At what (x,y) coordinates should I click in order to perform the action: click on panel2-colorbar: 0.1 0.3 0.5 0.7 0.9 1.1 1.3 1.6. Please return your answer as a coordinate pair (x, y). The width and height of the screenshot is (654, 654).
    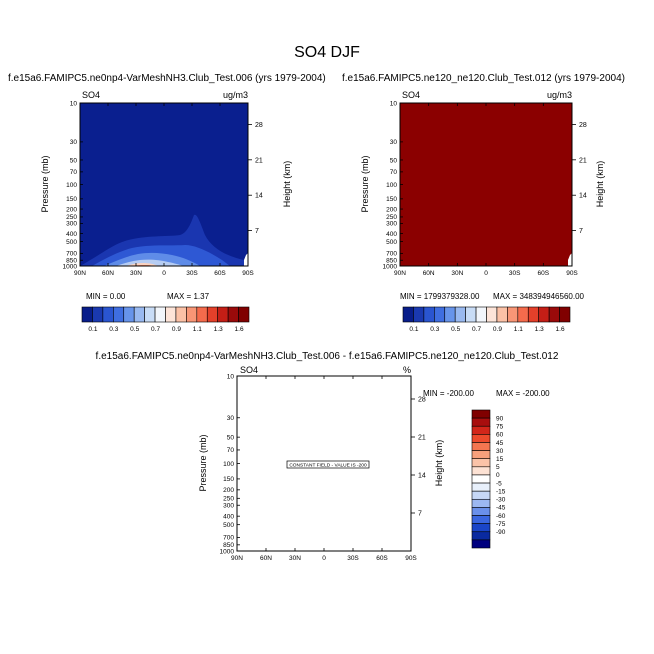
    Looking at the image, I should click on (486, 319).